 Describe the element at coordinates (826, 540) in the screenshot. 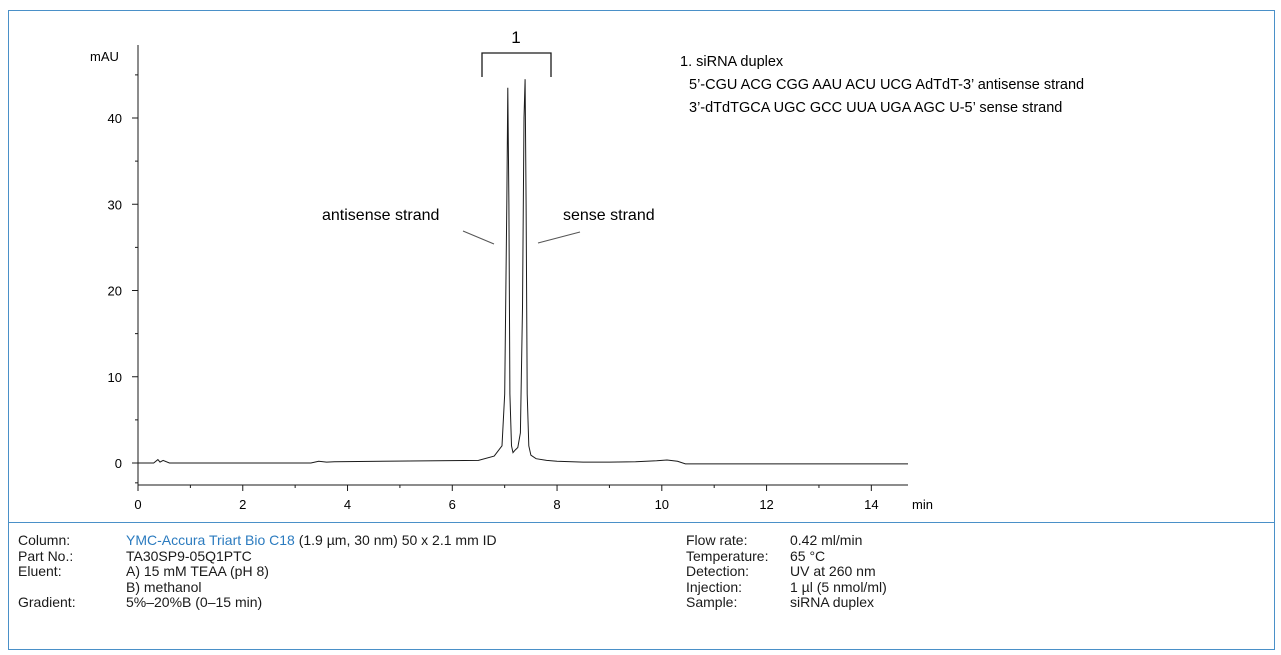

I see `condition-value: 0.42 ml/min` at that location.